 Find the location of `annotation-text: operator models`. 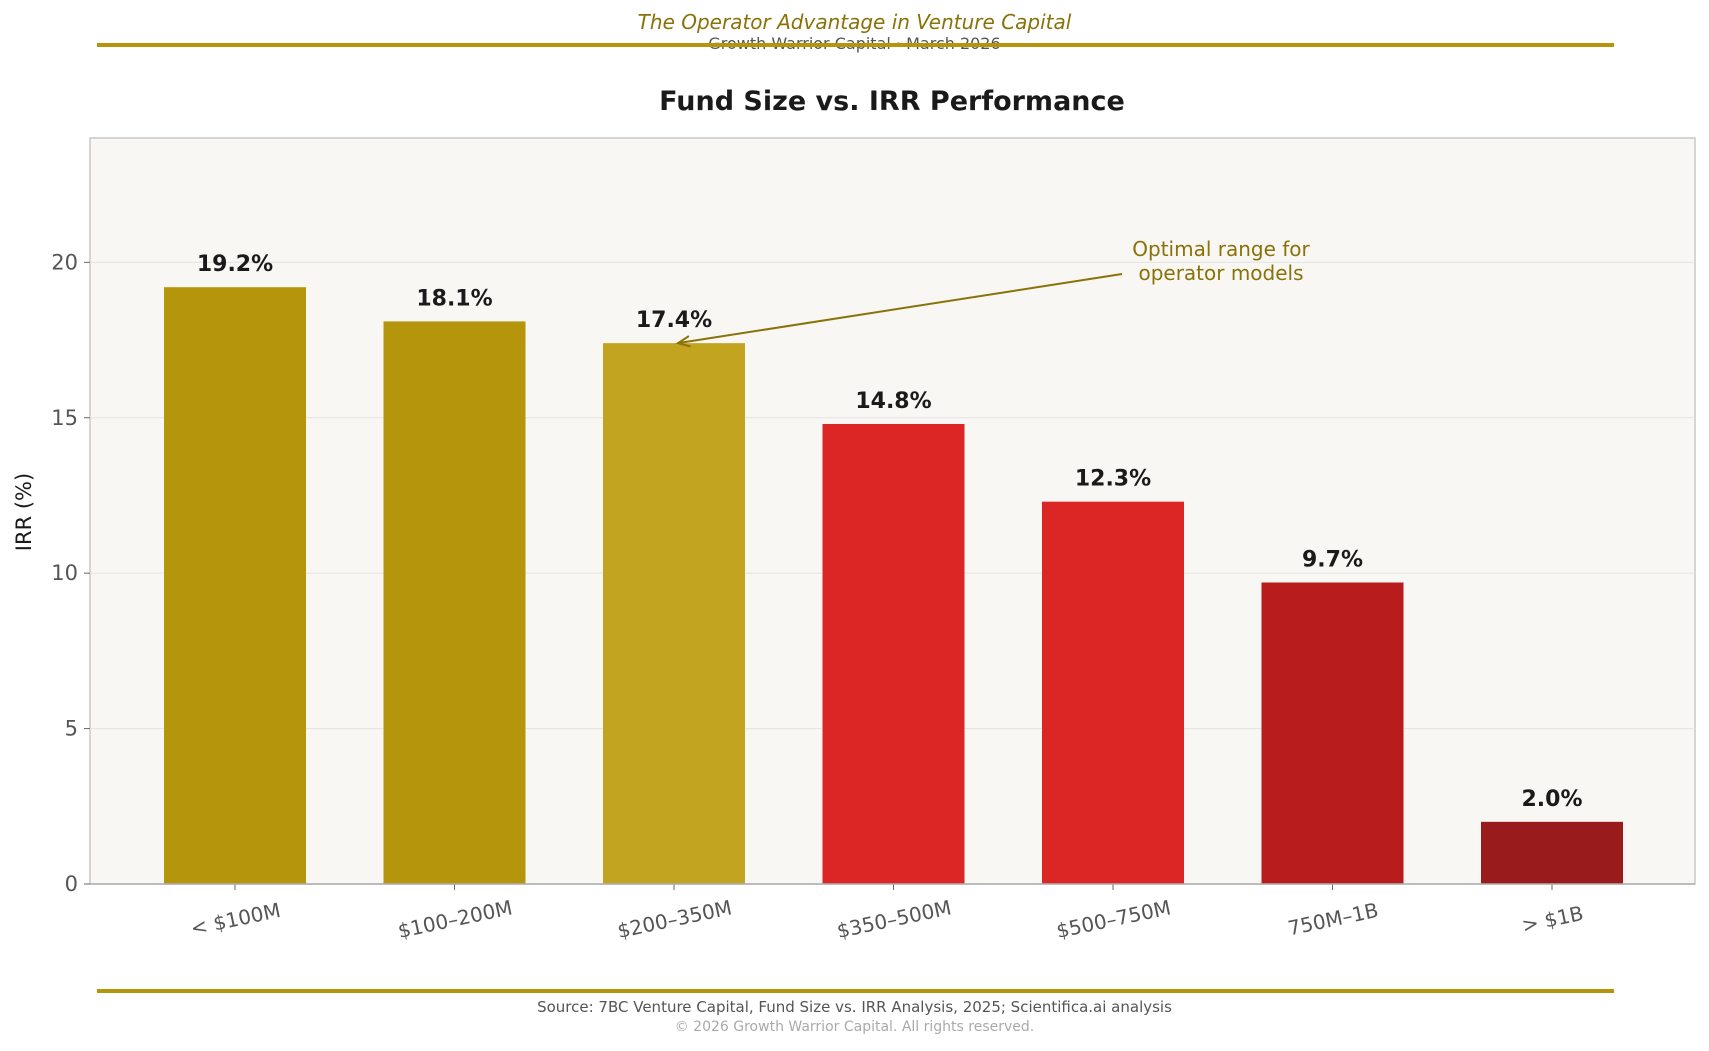

annotation-text: operator models is located at coordinates (1220, 273).